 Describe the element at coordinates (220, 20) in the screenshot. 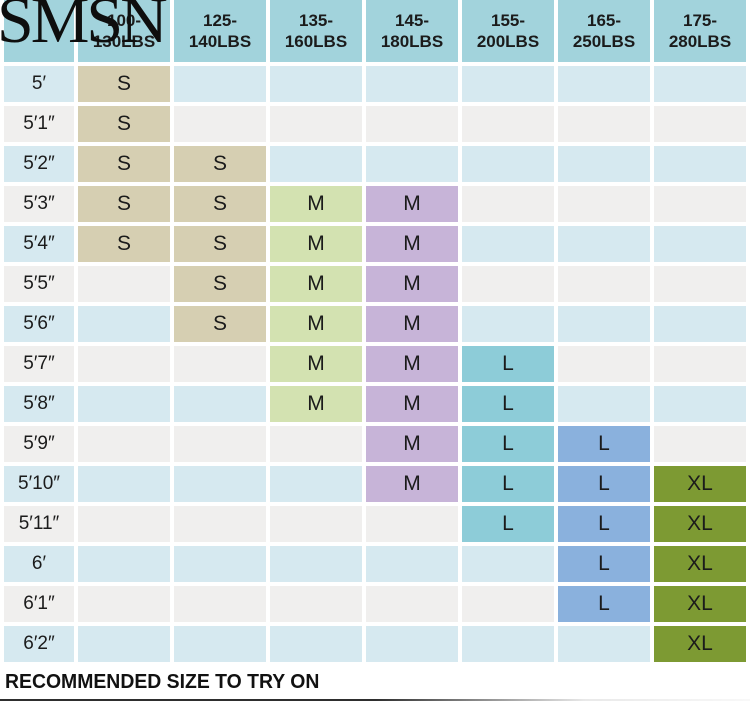

I see `weight-label-line: 125-` at that location.